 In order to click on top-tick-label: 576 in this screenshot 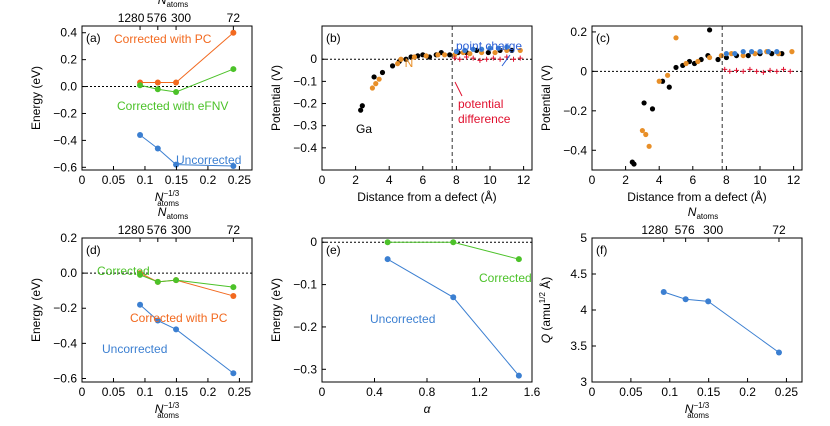, I will do `click(157, 18)`.